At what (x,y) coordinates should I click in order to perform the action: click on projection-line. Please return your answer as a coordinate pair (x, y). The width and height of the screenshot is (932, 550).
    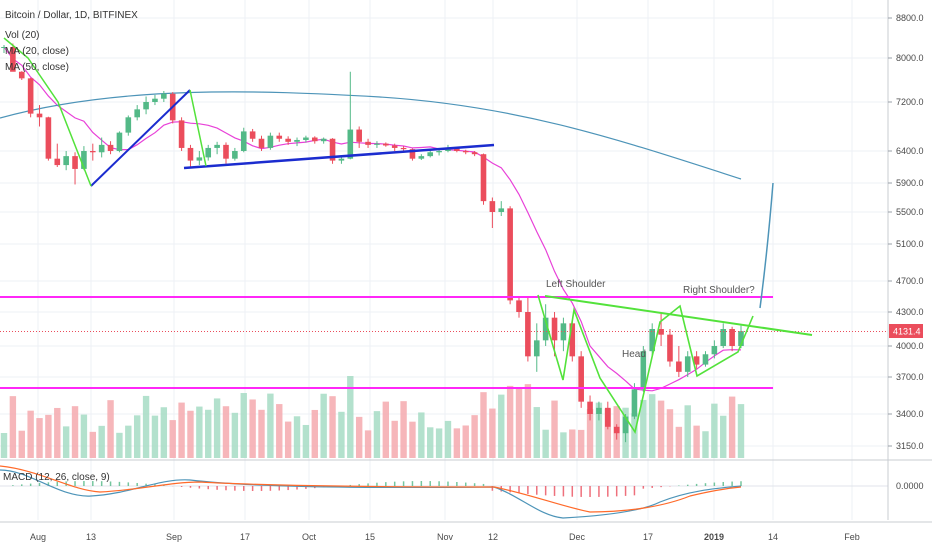
    Looking at the image, I should click on (766, 245).